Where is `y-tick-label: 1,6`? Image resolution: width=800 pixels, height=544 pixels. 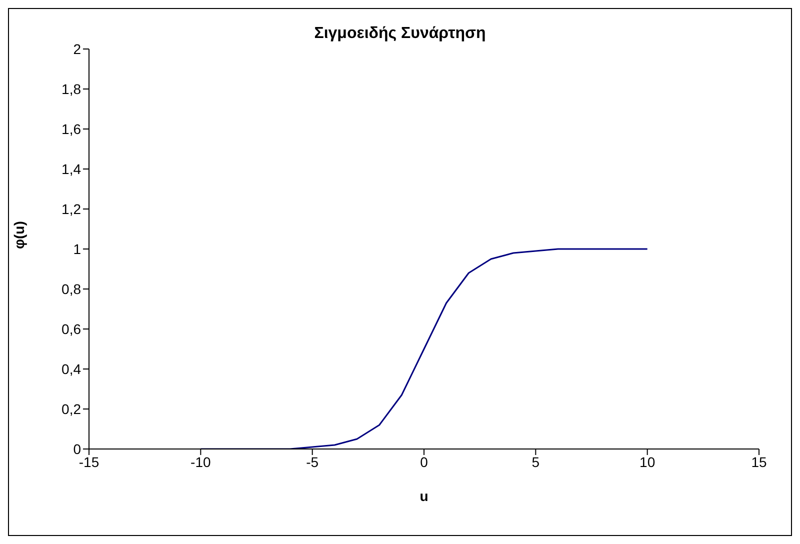 y-tick-label: 1,6 is located at coordinates (72, 128).